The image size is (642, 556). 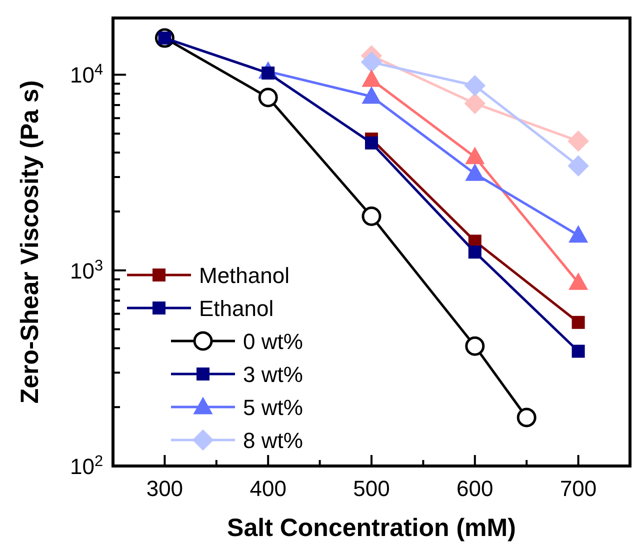 I want to click on legend-label: Methanol, so click(x=244, y=275).